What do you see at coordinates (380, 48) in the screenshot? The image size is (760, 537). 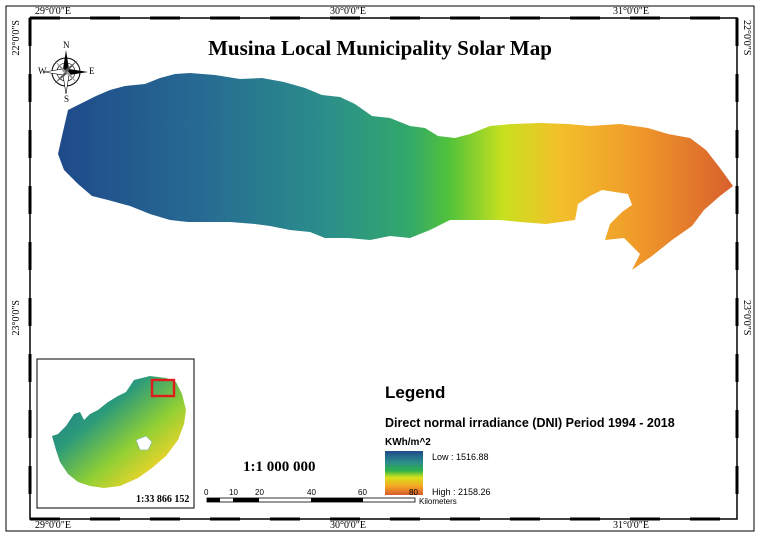 I see `map-title: Musina Local Municipality Solar Map` at bounding box center [380, 48].